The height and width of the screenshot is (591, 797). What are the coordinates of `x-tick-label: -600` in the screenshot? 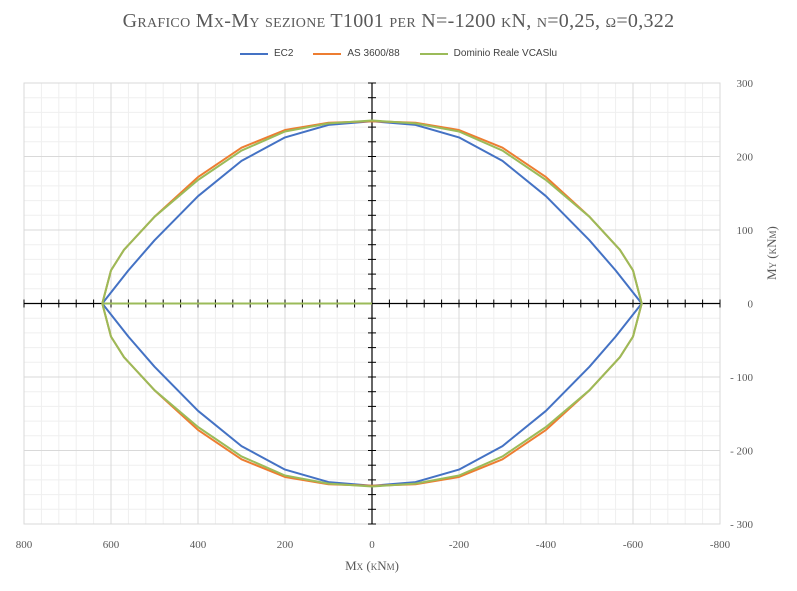 It's located at (633, 545).